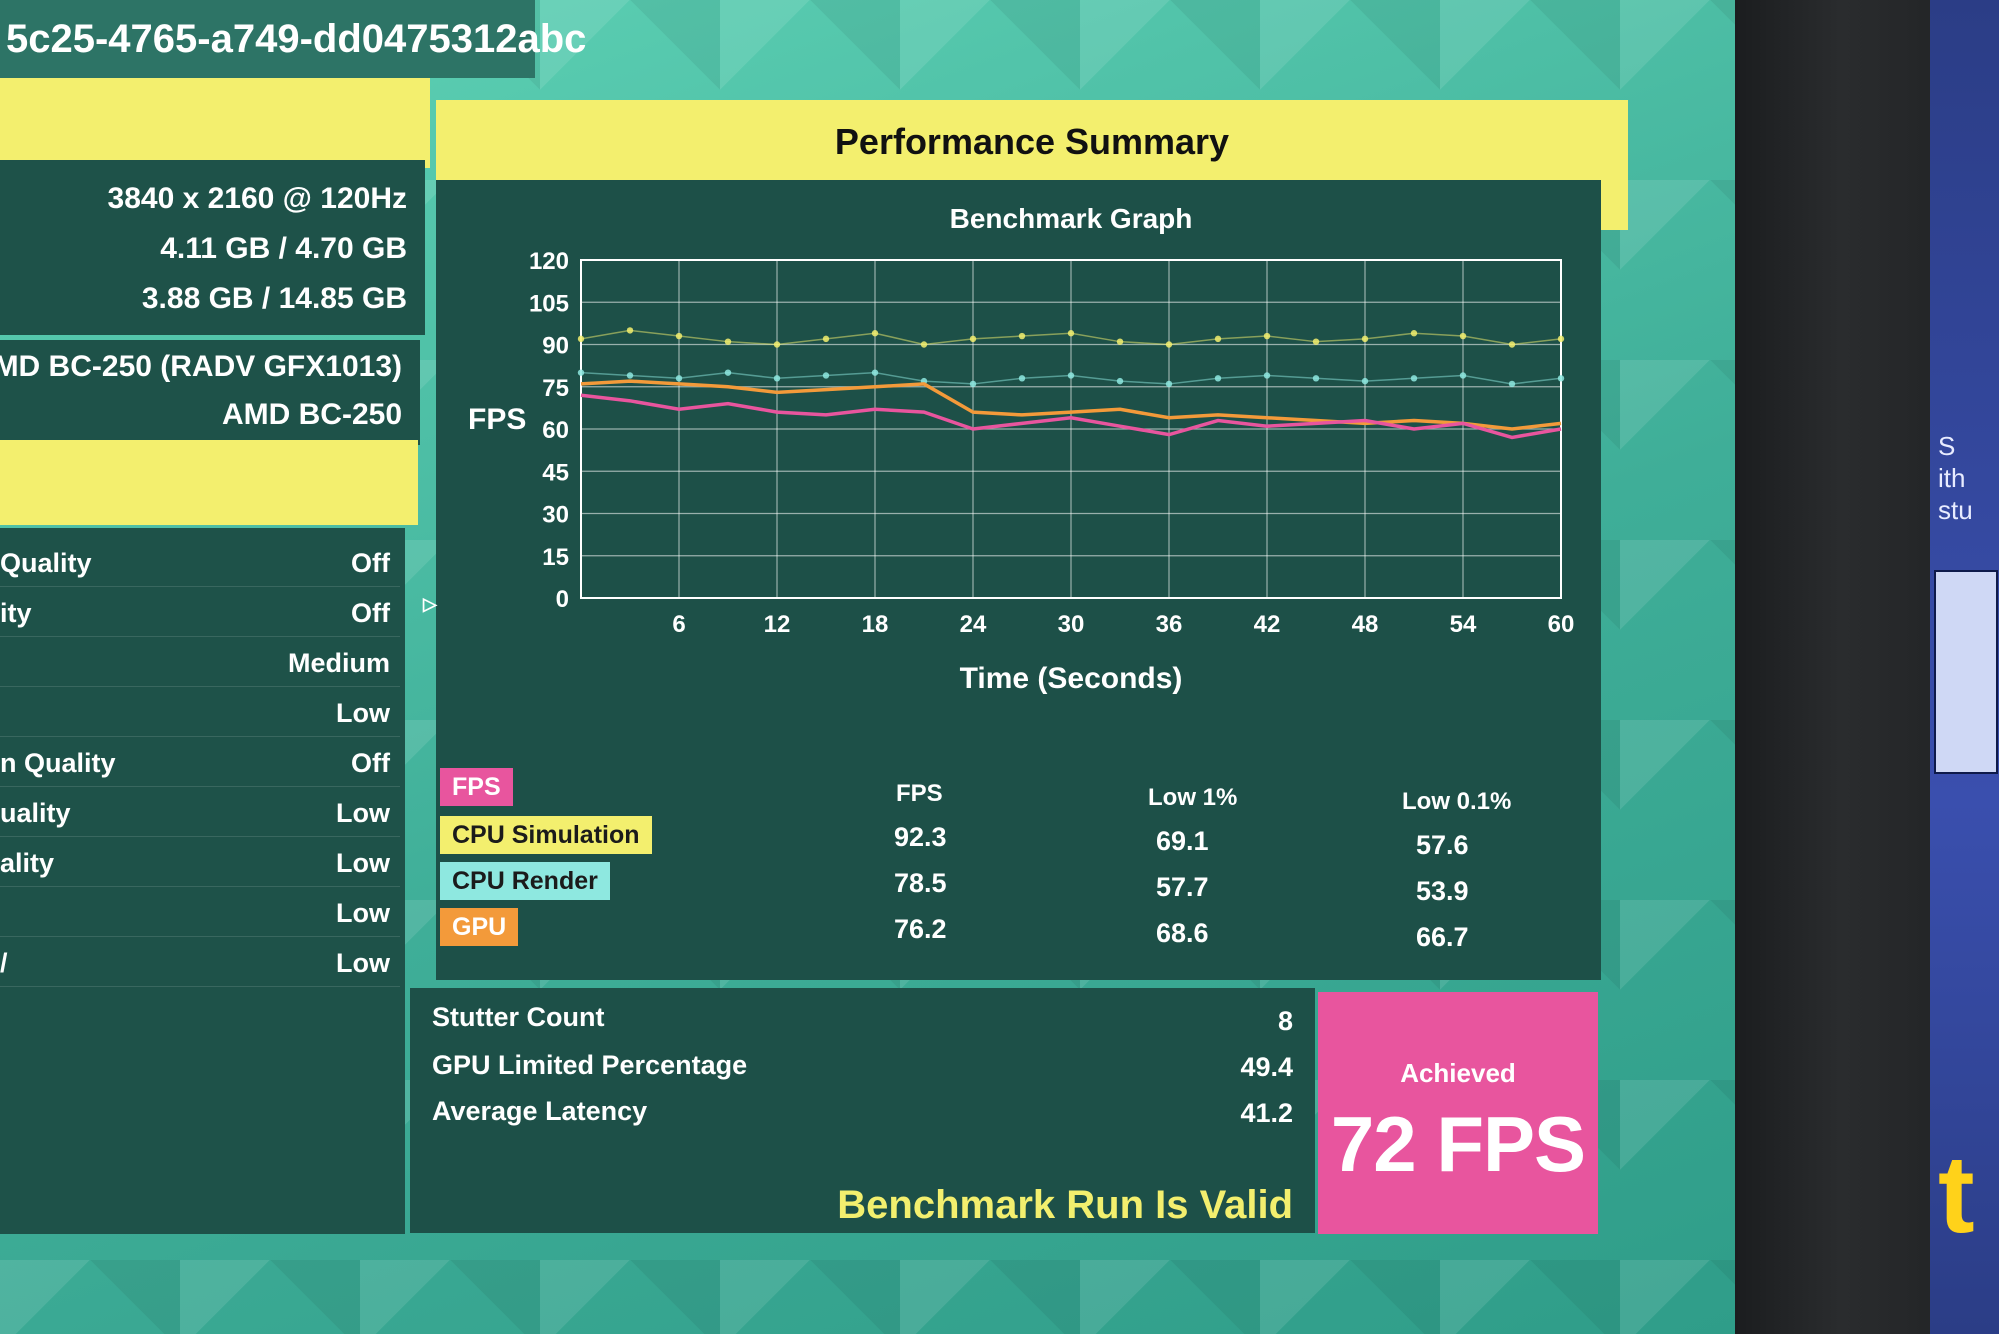  I want to click on setting-label: ity, so click(16, 613).